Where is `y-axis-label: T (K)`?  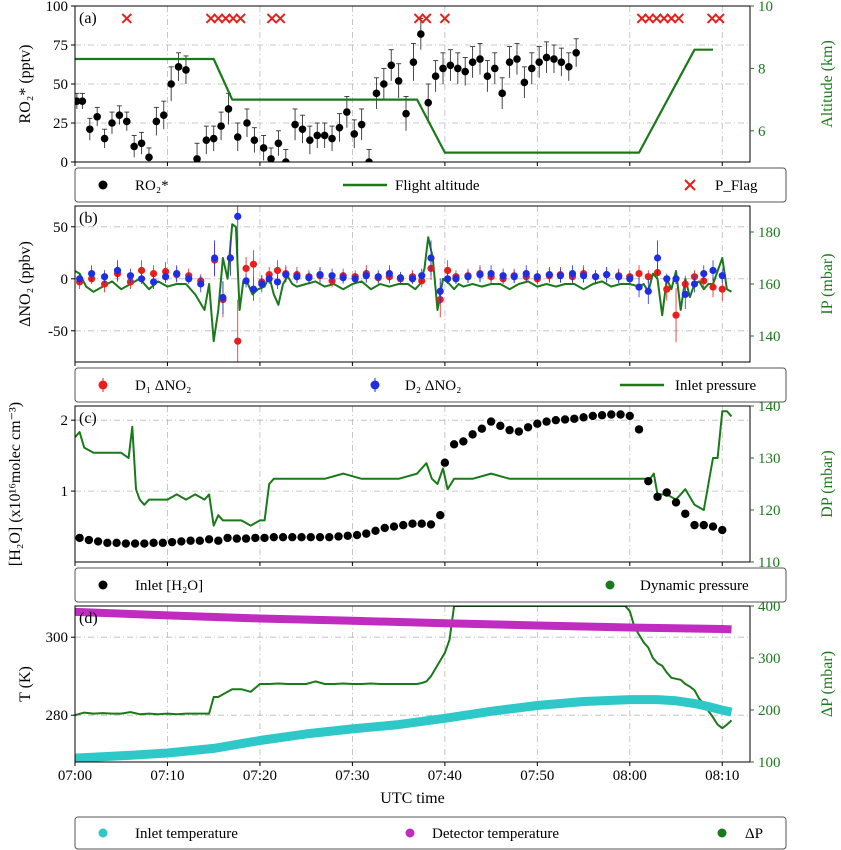
y-axis-label: T (K) is located at coordinates (25, 684).